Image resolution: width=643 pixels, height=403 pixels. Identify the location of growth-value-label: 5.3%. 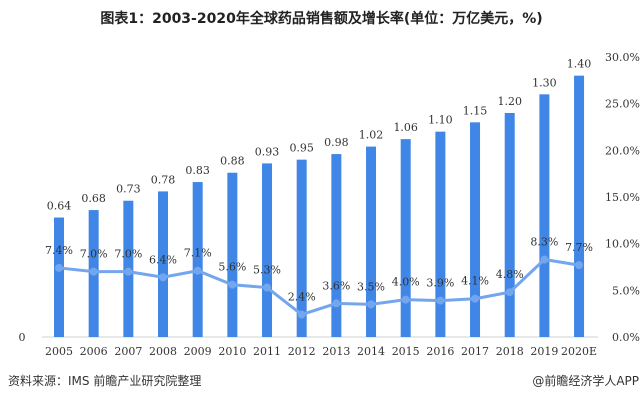
(267, 270).